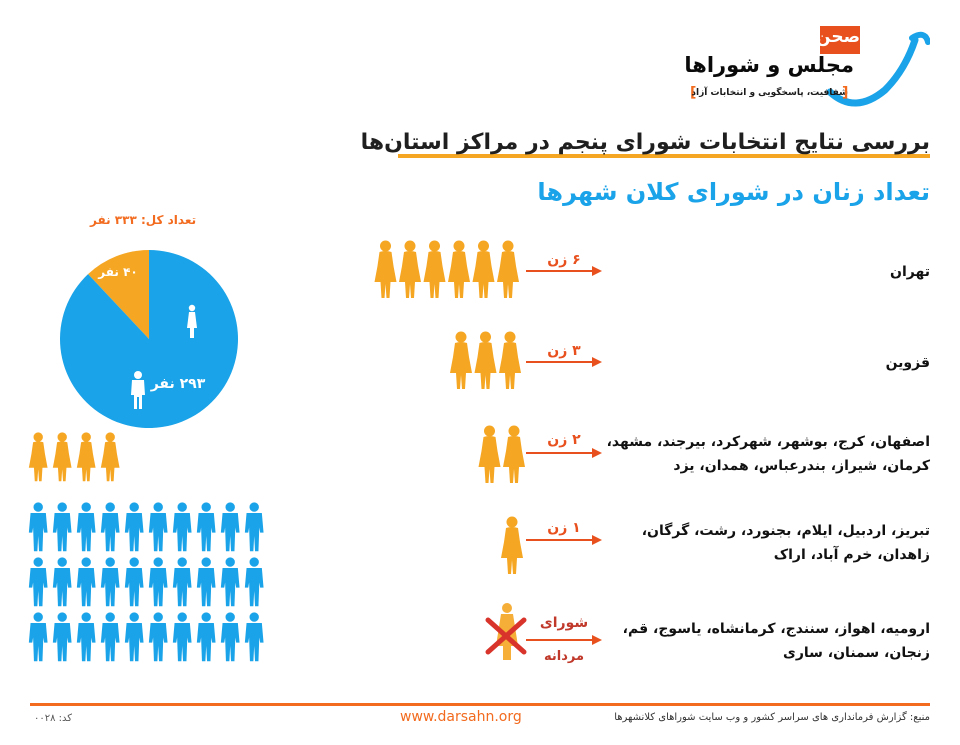 The image size is (960, 745). I want to click on logo-bracket-left: [, so click(693, 93).